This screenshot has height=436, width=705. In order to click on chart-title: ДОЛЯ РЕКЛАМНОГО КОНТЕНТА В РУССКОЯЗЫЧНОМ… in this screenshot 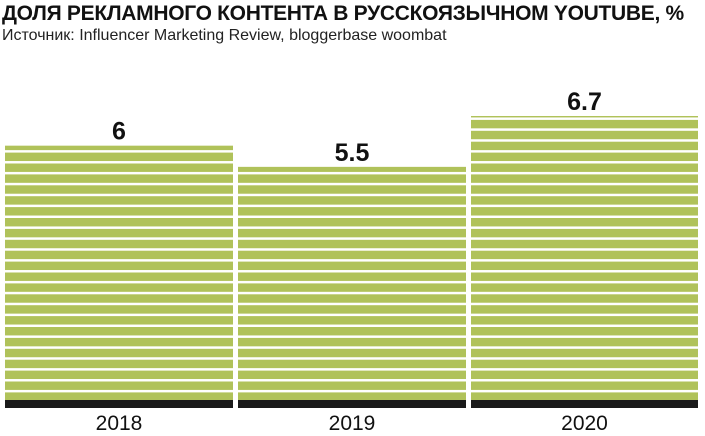, I will do `click(343, 13)`.